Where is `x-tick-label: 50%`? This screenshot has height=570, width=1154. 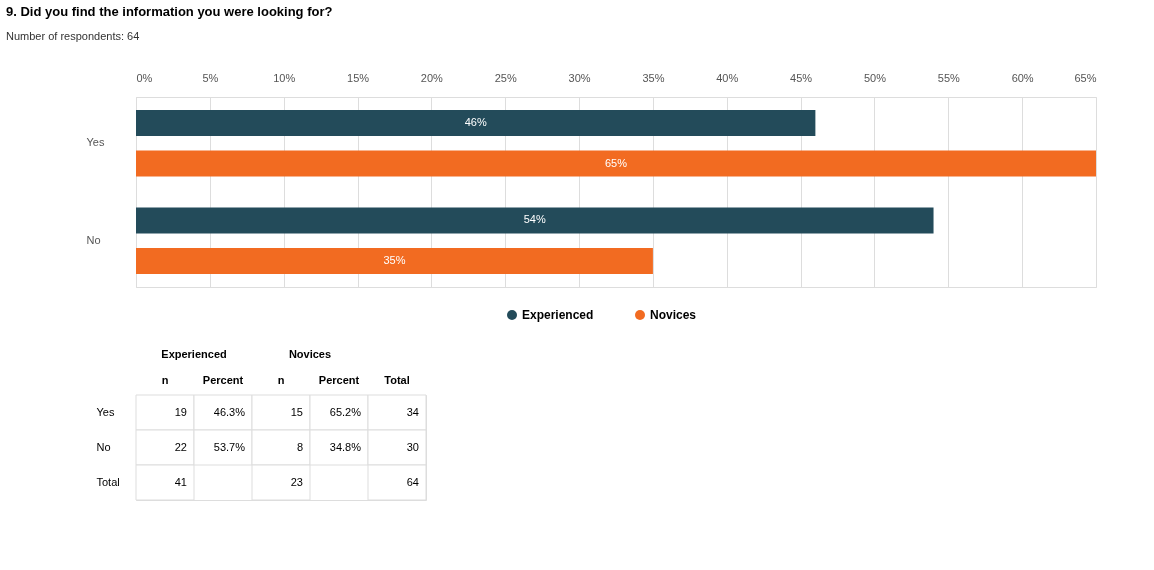
x-tick-label: 50% is located at coordinates (875, 77).